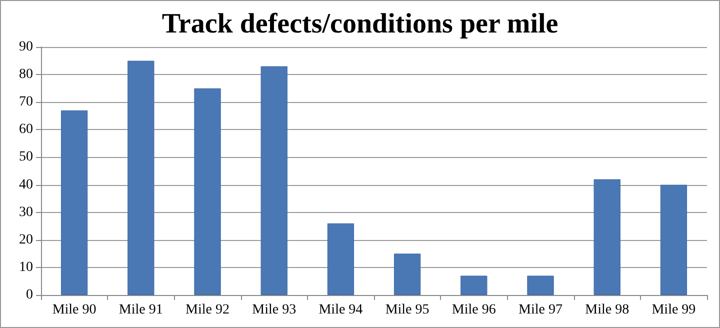 The image size is (720, 328). I want to click on x-tick-label: Mile 93, so click(274, 310).